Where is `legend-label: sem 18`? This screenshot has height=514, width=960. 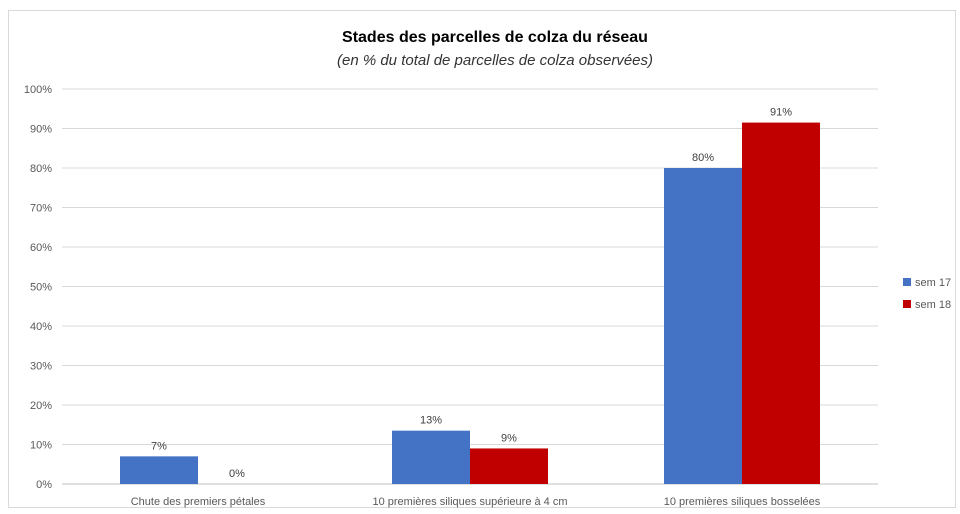 legend-label: sem 18 is located at coordinates (933, 305).